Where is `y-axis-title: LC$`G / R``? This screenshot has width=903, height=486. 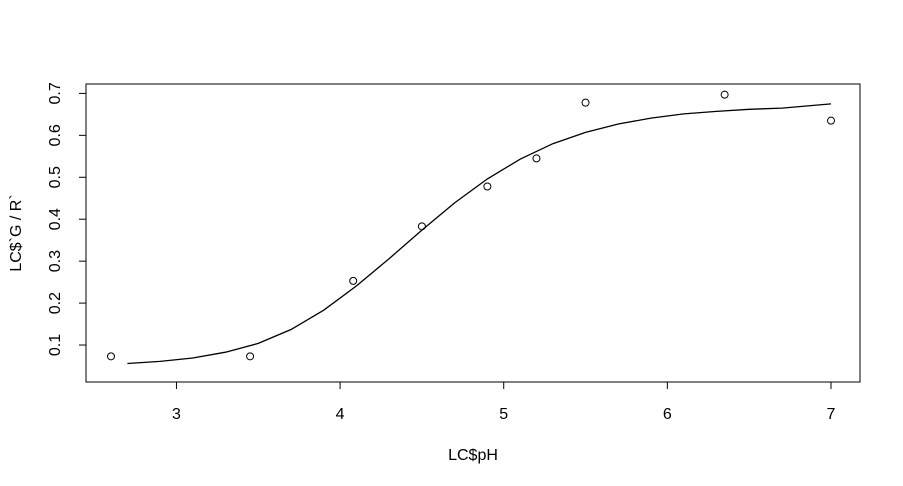
y-axis-title: LC$`G / R` is located at coordinates (16, 232).